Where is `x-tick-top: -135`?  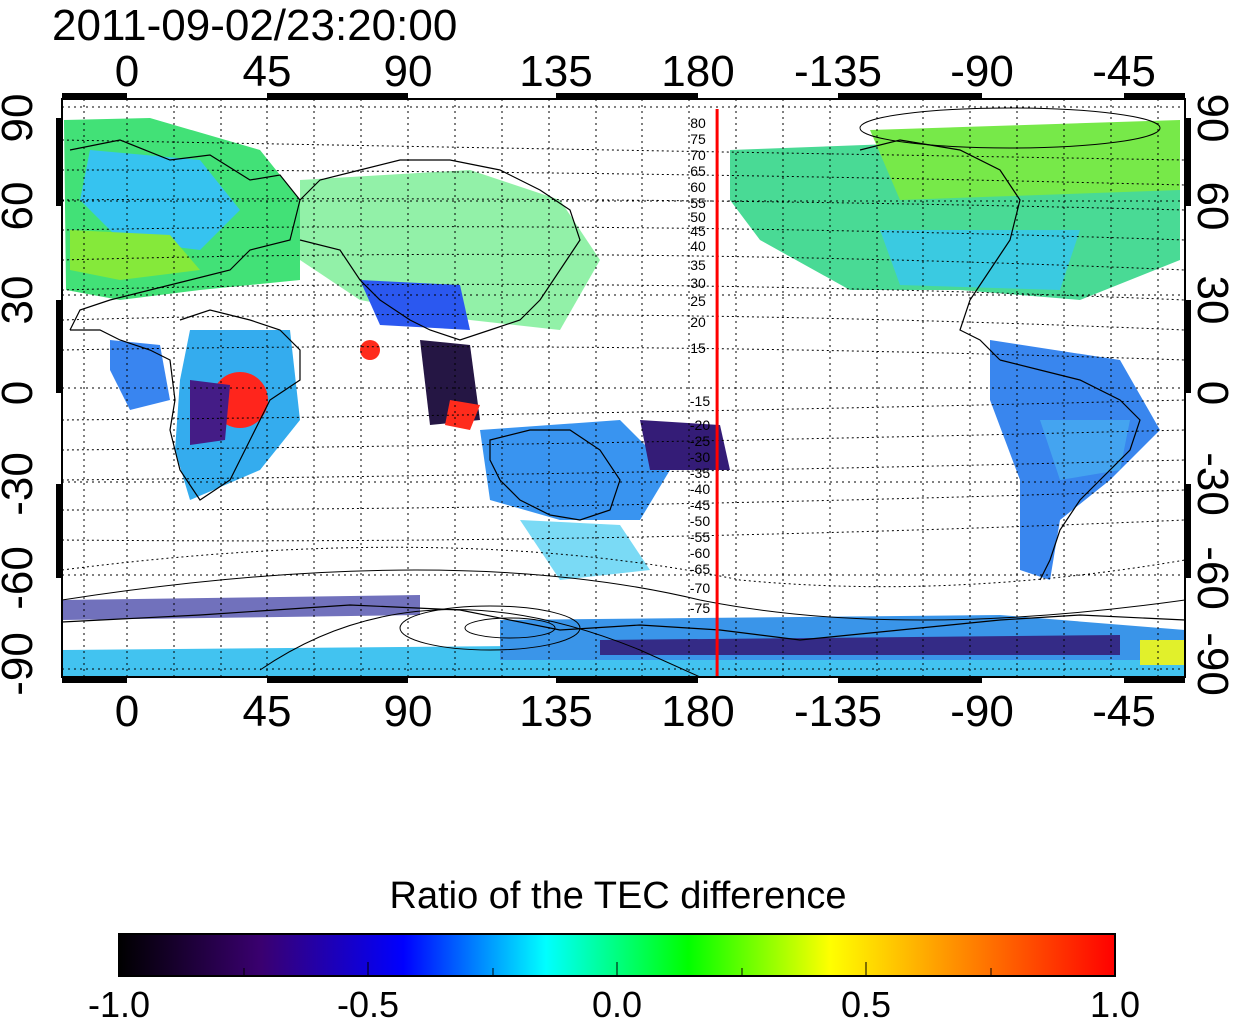
x-tick-top: -135 is located at coordinates (838, 71).